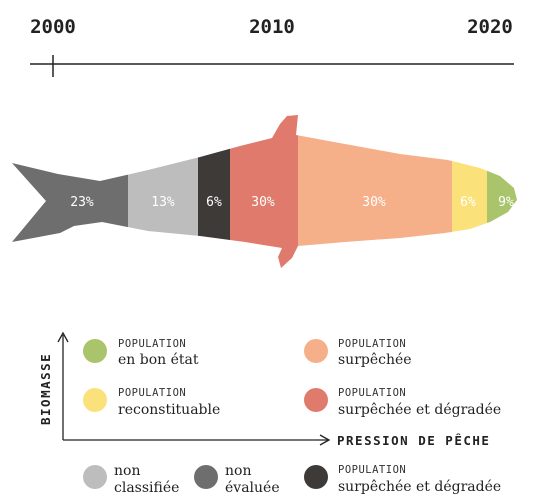 This screenshot has height=503, width=542. Describe the element at coordinates (419, 487) in the screenshot. I see `legend-label-degradee-dark: surpêchée et dégradée` at that location.